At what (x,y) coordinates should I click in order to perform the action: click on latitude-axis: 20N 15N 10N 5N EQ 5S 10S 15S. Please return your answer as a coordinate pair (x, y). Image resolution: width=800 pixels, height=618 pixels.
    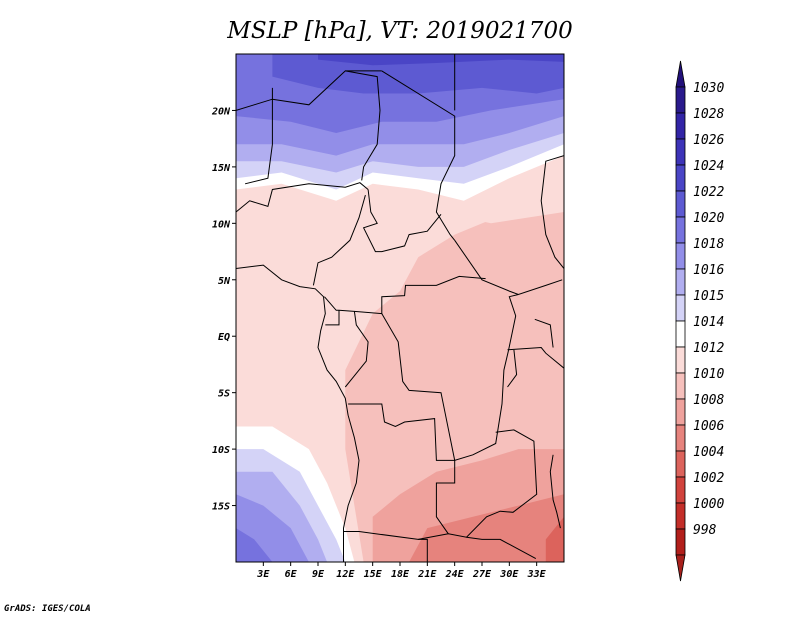
    Looking at the image, I should click on (223, 309).